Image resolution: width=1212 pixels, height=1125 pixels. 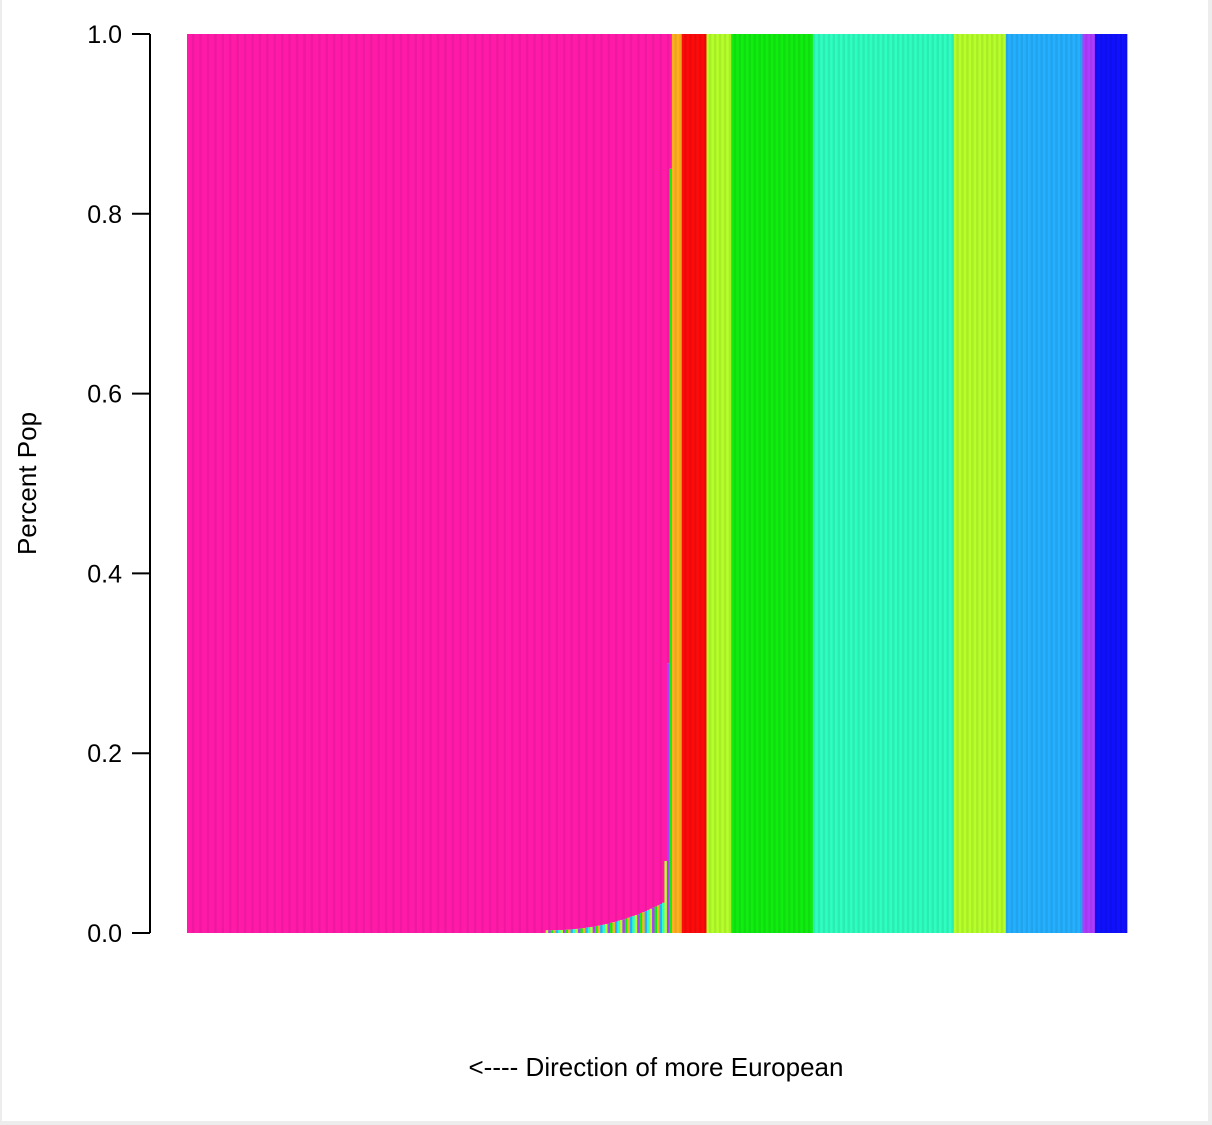 I want to click on bar-sample-135-pink, so click(x=520, y=483).